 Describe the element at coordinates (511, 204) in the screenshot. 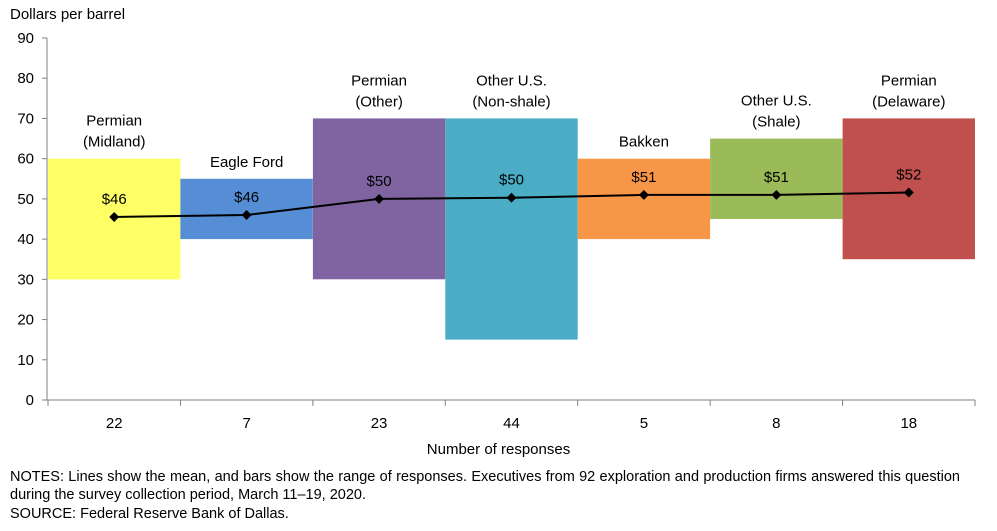

I see `mean-line` at that location.